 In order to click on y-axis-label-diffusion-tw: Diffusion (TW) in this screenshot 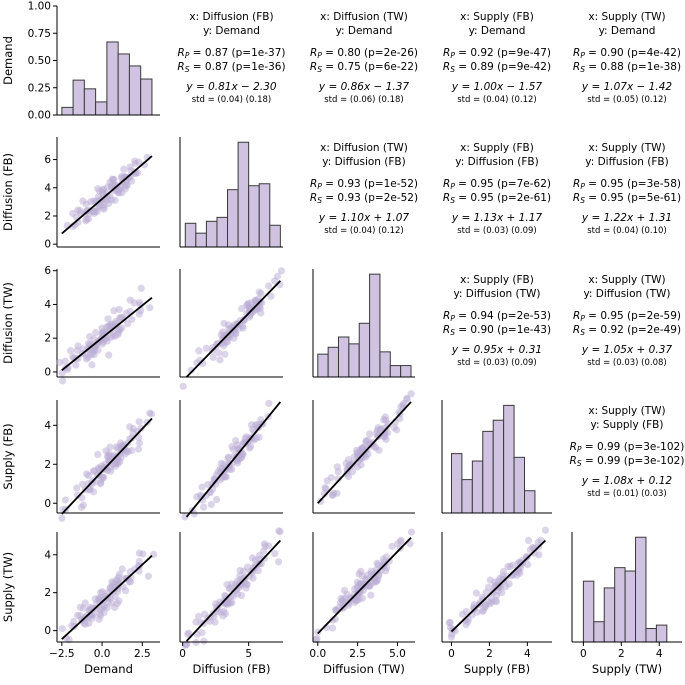, I will do `click(8, 323)`.